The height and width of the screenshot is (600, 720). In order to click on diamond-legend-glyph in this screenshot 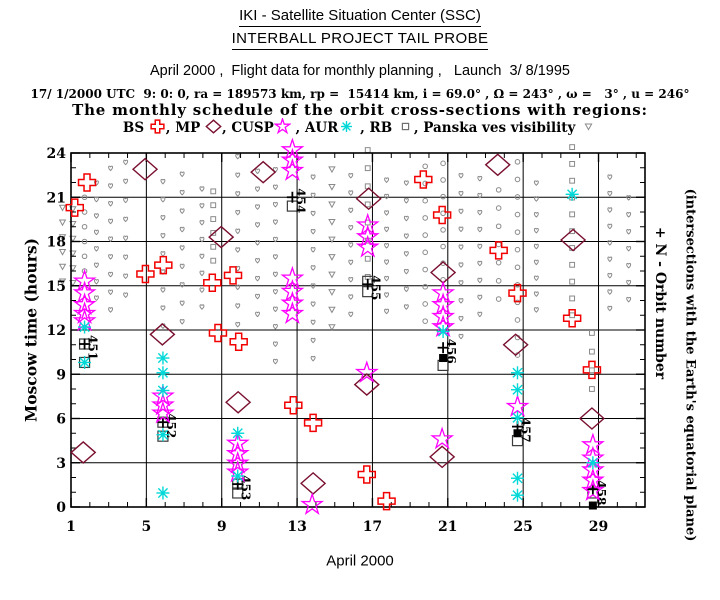, I will do `click(213, 126)`.